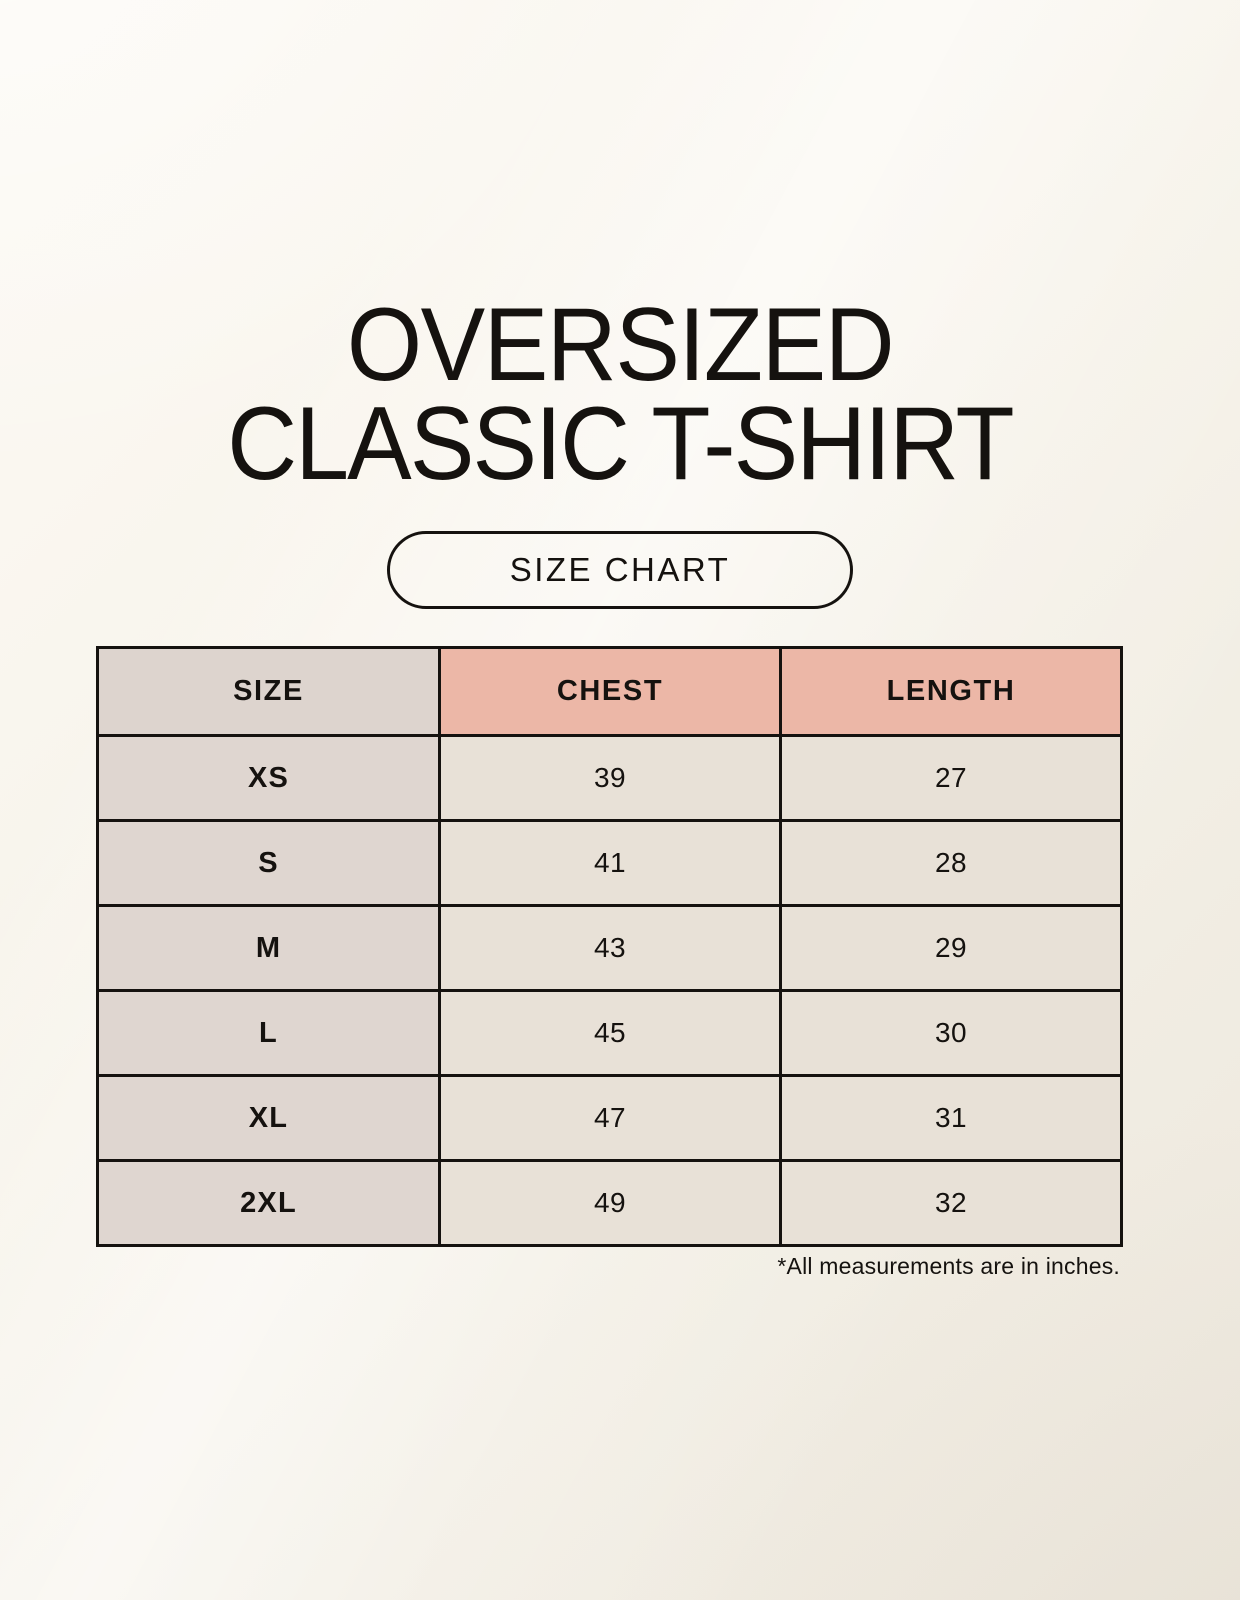 The height and width of the screenshot is (1600, 1240). I want to click on size-table-head: SIZE CHEST LENGTH, so click(609, 691).